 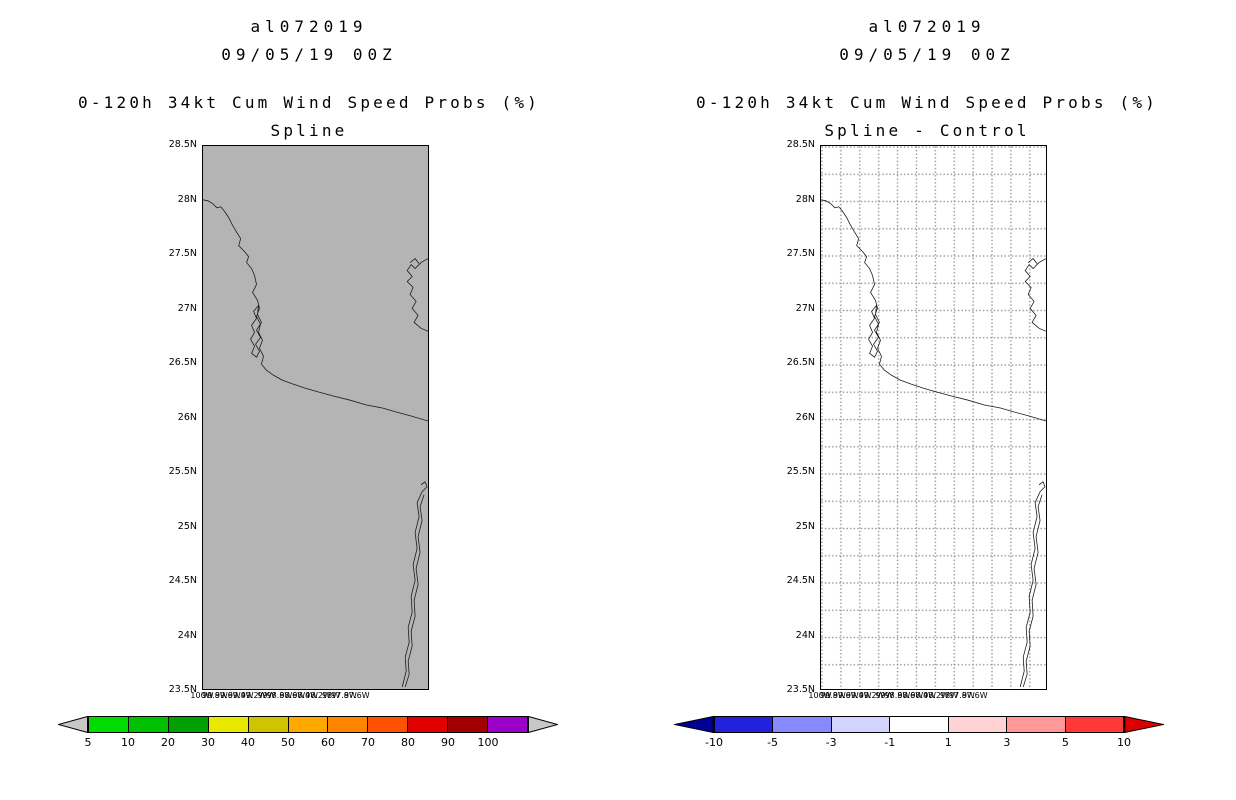 I want to click on colorbar-tick-label: 50, so click(x=288, y=742).